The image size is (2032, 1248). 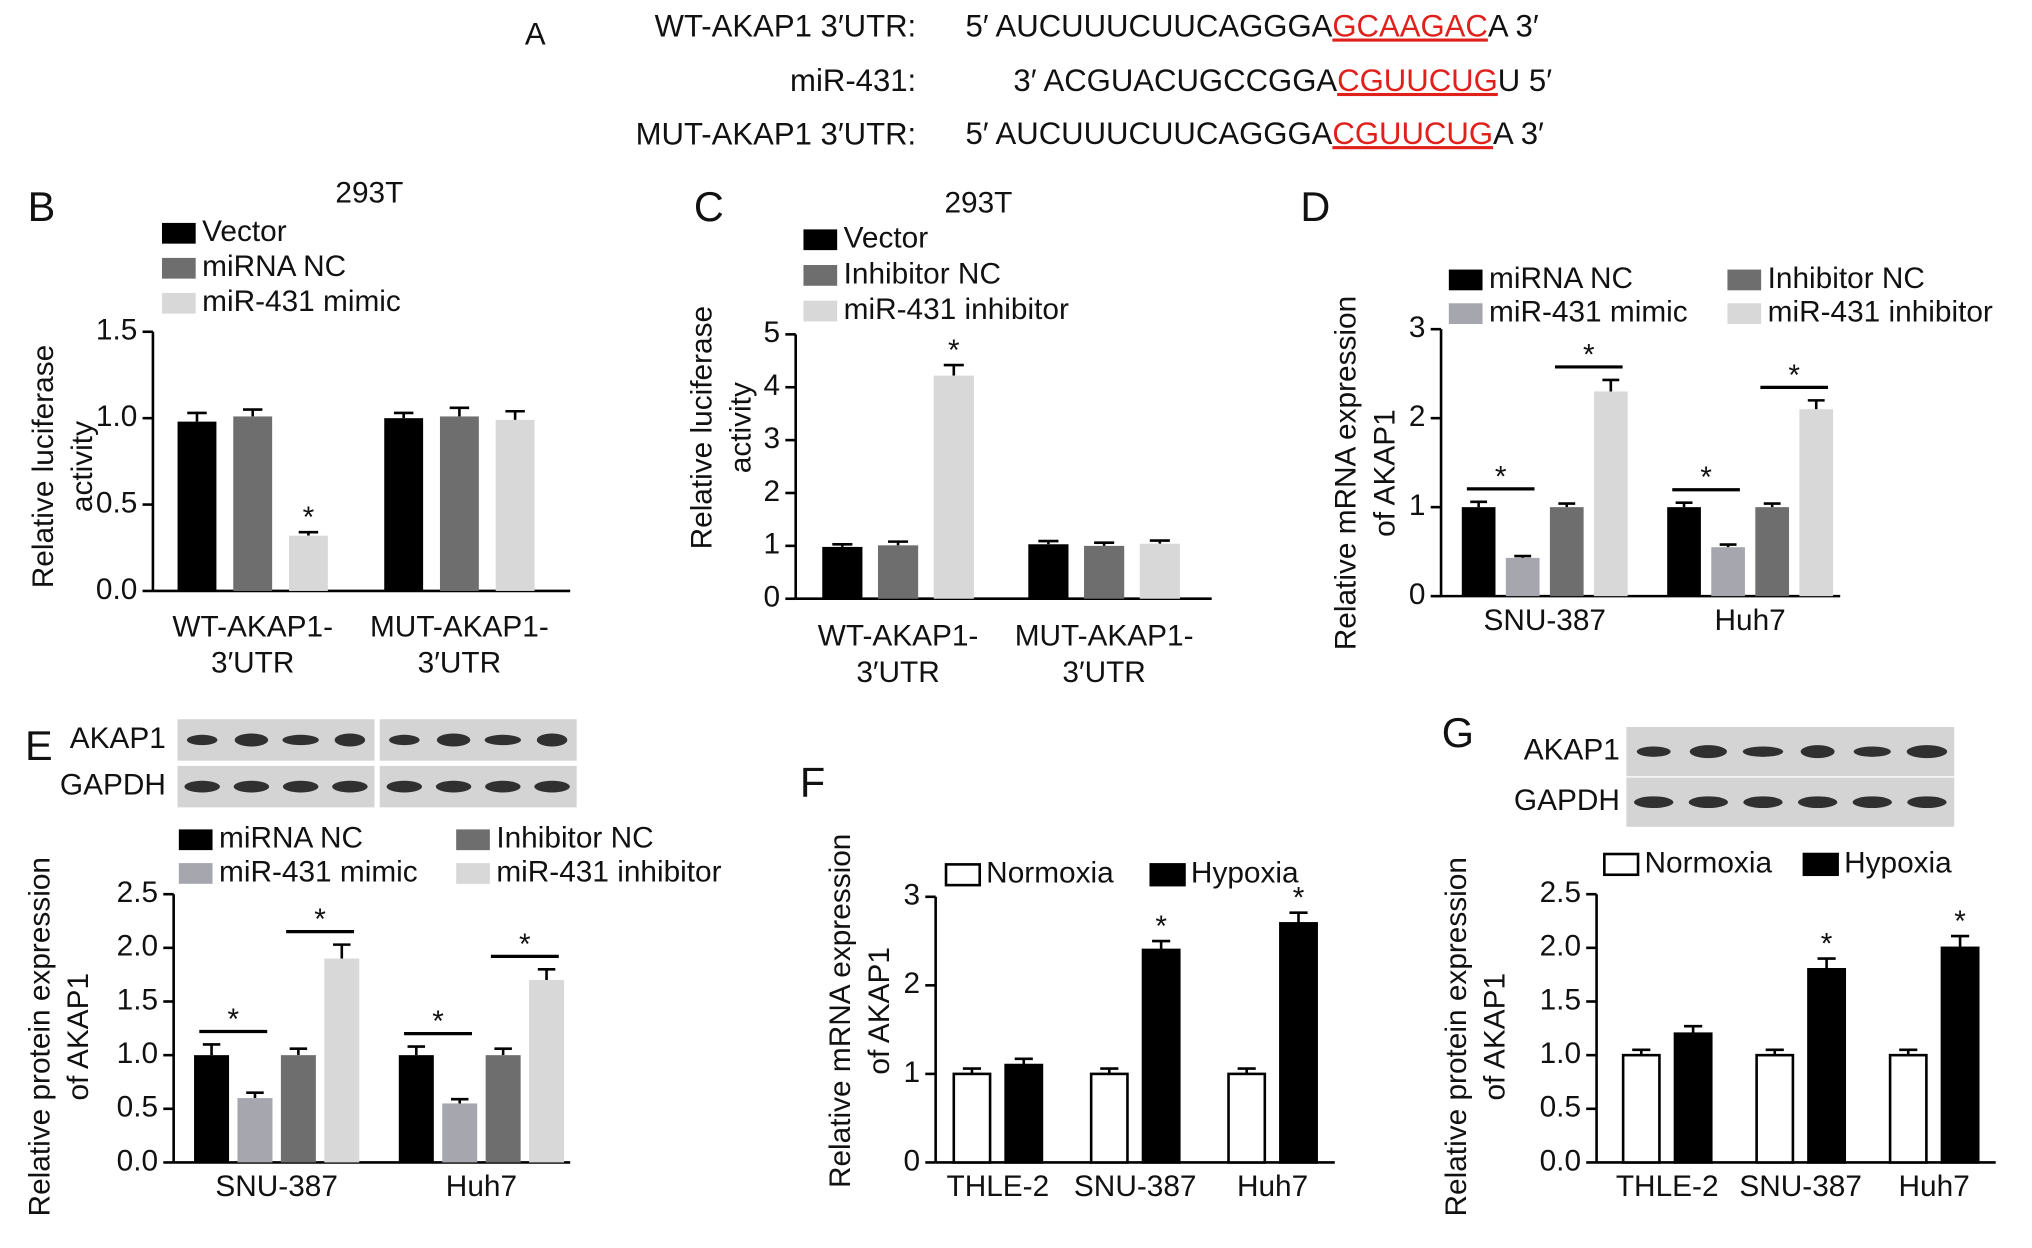 What do you see at coordinates (812, 781) in the screenshot?
I see `panel-letter: F` at bounding box center [812, 781].